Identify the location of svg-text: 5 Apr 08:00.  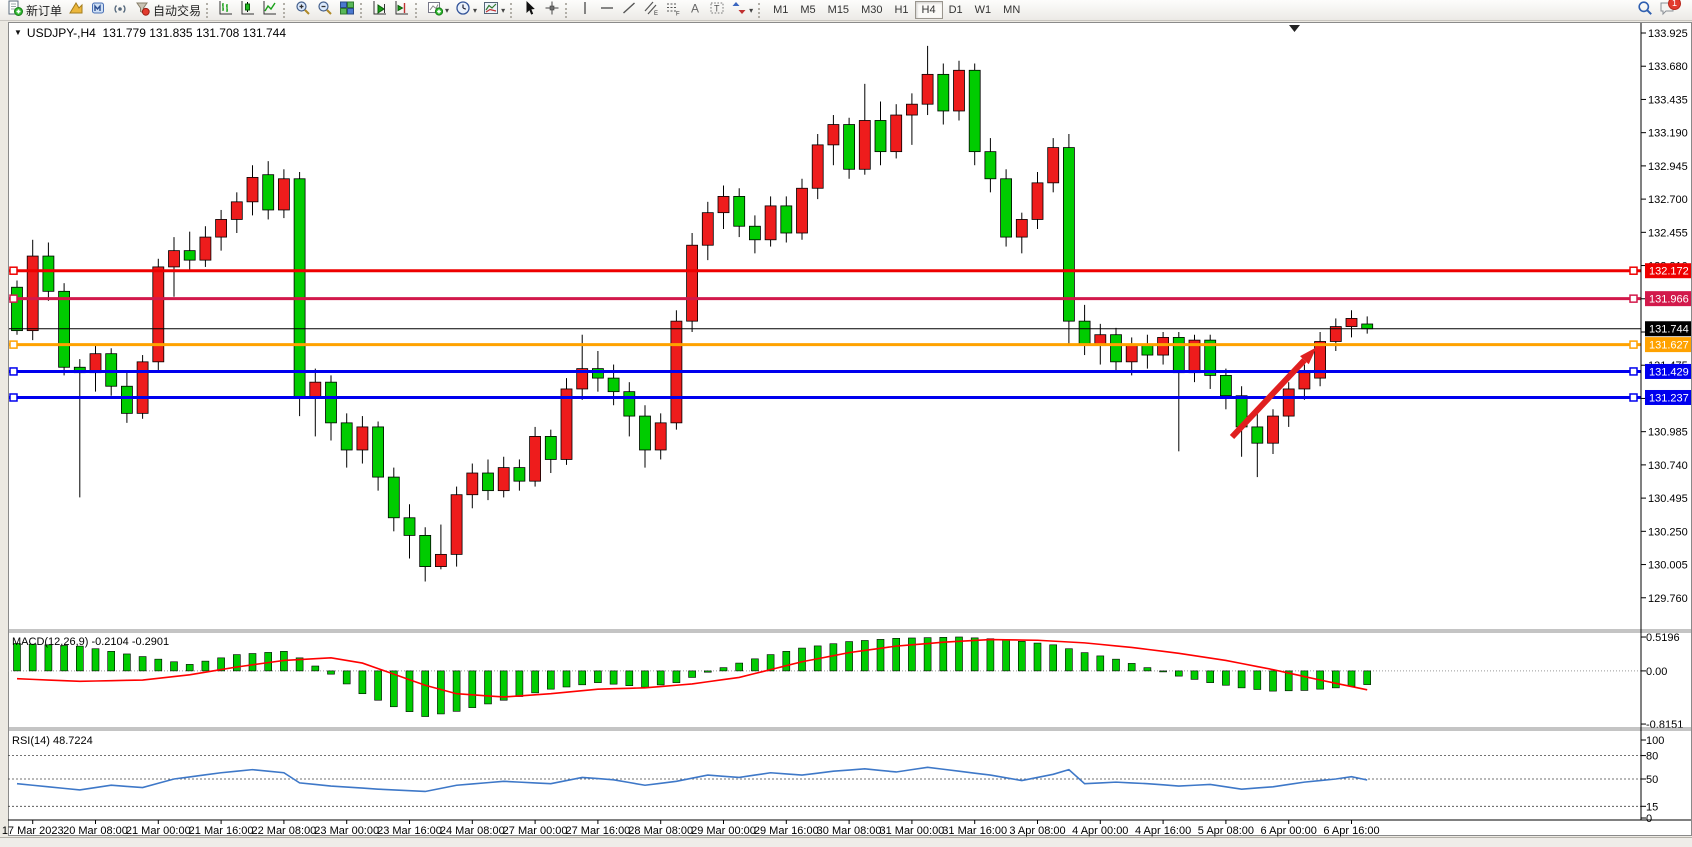
(1226, 831).